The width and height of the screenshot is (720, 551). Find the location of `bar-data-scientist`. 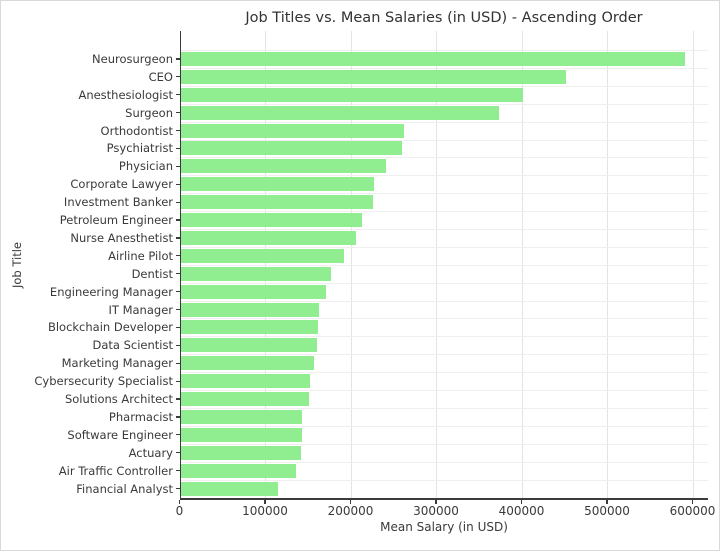

bar-data-scientist is located at coordinates (249, 345).